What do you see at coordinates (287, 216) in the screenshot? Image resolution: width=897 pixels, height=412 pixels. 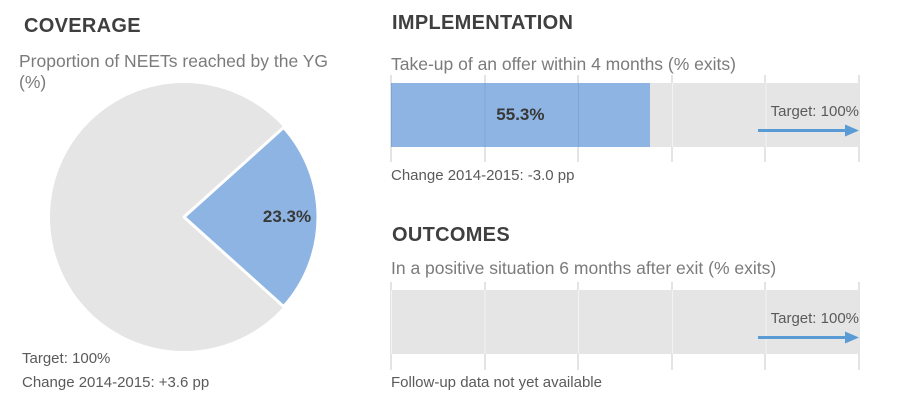 I see `pie-data-label: 23.3%` at bounding box center [287, 216].